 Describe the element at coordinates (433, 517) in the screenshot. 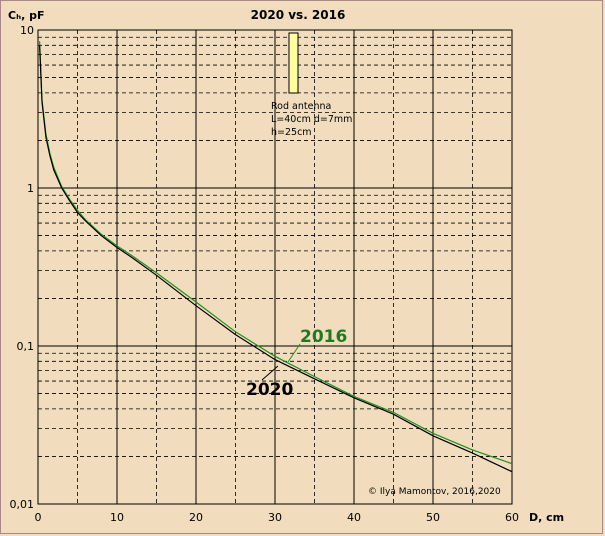

I see `x-tick-label: 50` at that location.